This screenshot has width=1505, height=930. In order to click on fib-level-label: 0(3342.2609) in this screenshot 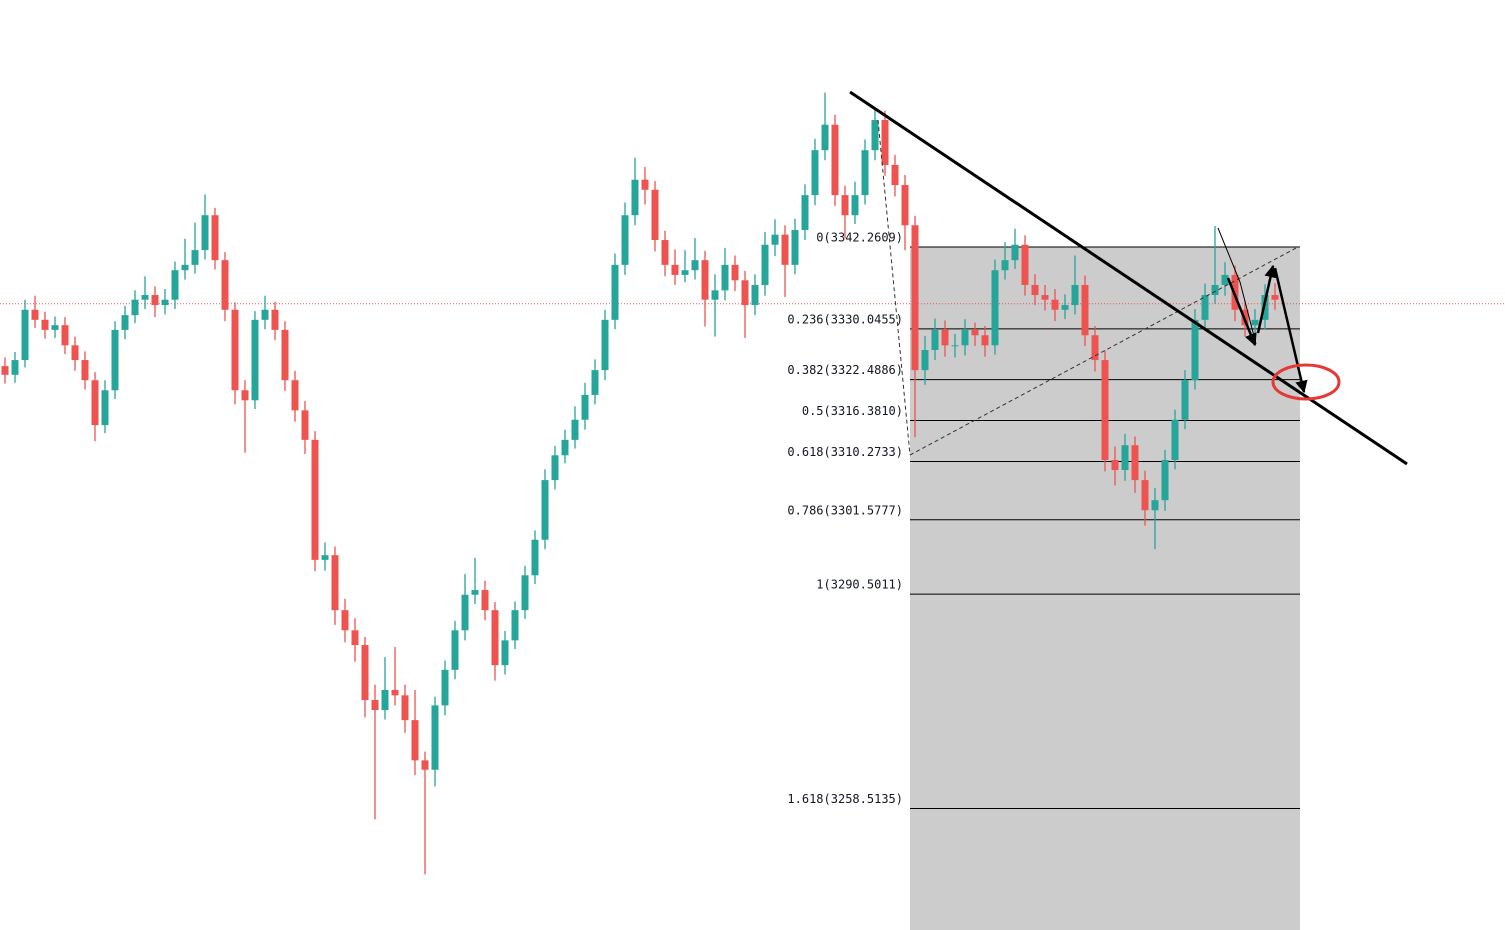, I will do `click(859, 238)`.